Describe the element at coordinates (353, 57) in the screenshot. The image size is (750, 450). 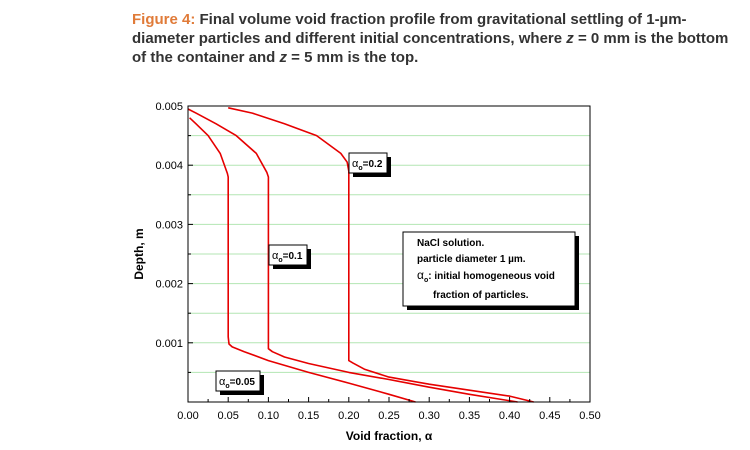
I see `caption-text-3: = 5 mm is the top.` at that location.